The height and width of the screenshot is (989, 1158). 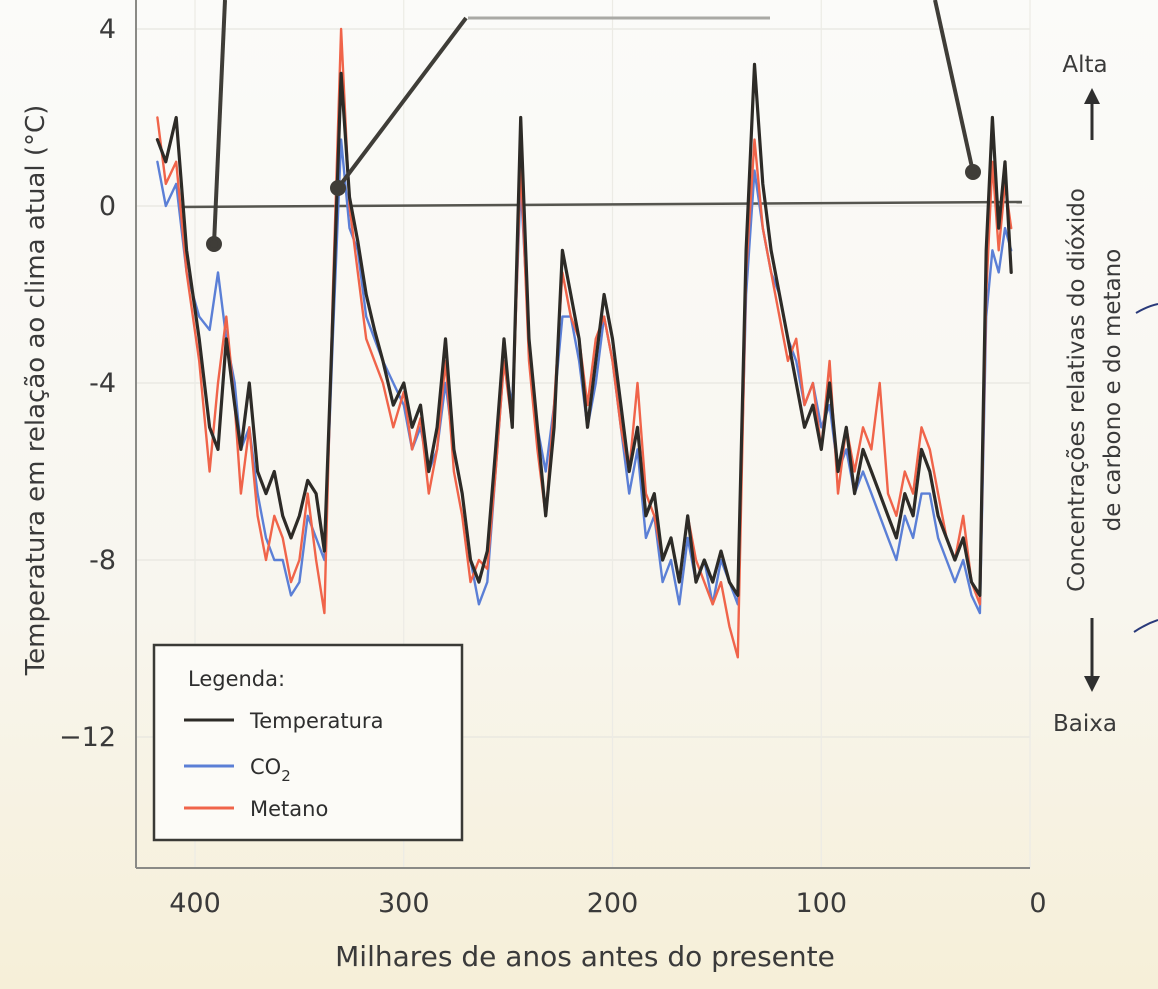 What do you see at coordinates (1085, 724) in the screenshot?
I see `right-axis-bottom-label: Baixa` at bounding box center [1085, 724].